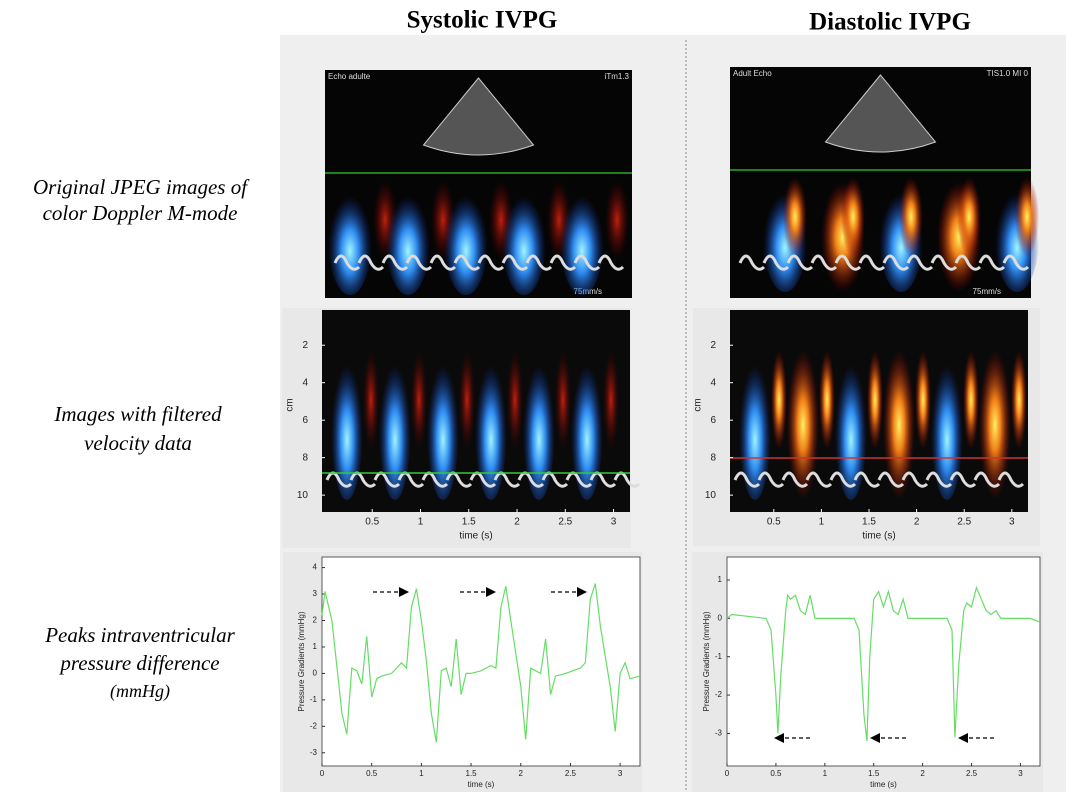 The image size is (1066, 792). Describe the element at coordinates (478, 116) in the screenshot. I see `echo-sector` at that location.